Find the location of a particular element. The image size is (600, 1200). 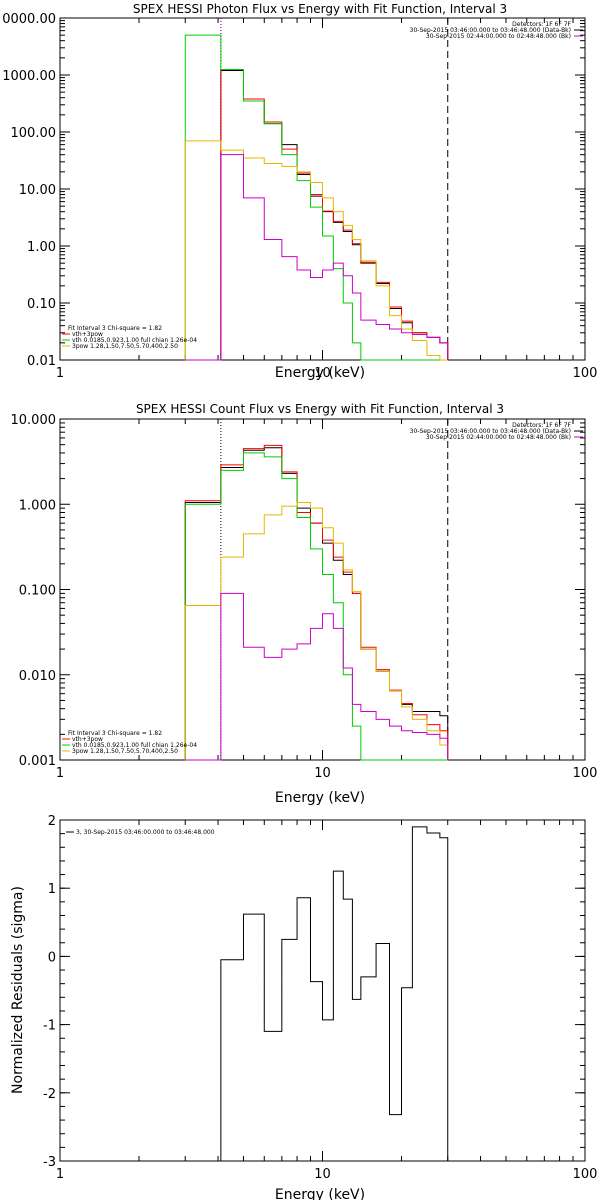

y-tick-label: -2 is located at coordinates (49, 1094).